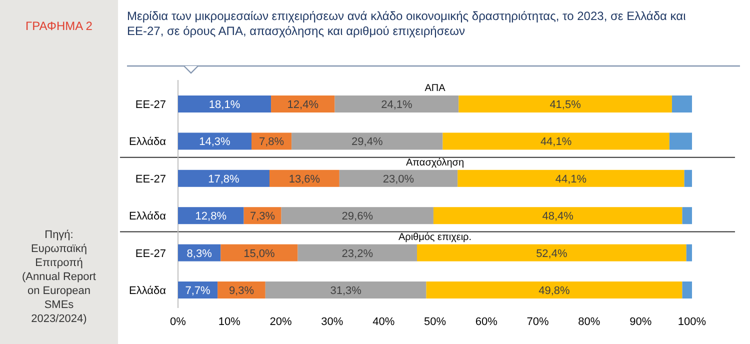  Describe the element at coordinates (271, 142) in the screenshot. I see `data-label: 7,8%` at that location.